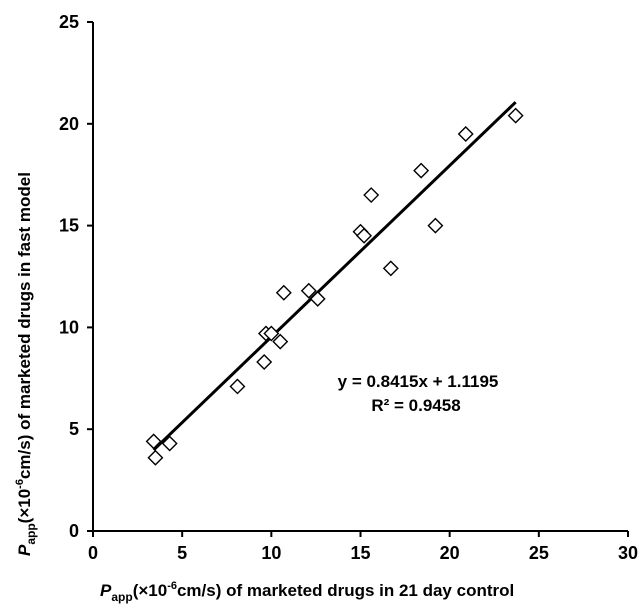 Image resolution: width=640 pixels, height=604 pixels. What do you see at coordinates (24, 506) in the screenshot?
I see `y-axis-title-unit: (×10` at bounding box center [24, 506].